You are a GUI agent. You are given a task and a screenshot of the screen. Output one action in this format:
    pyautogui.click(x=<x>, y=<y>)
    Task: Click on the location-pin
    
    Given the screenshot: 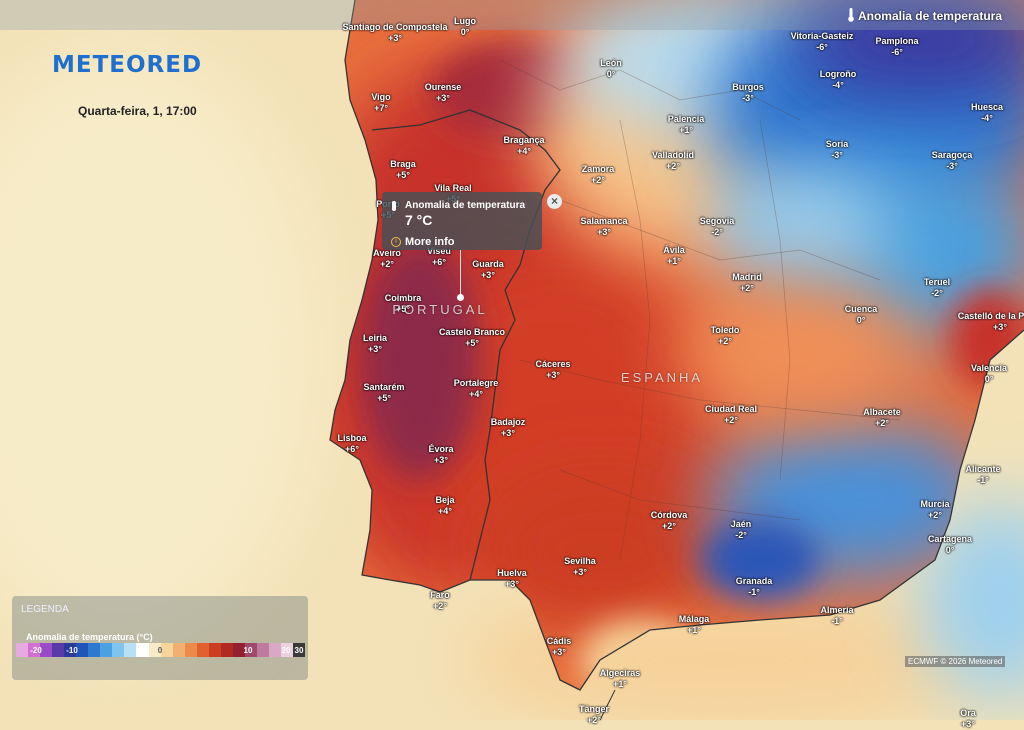 What is the action you would take?
    pyautogui.click(x=460, y=297)
    